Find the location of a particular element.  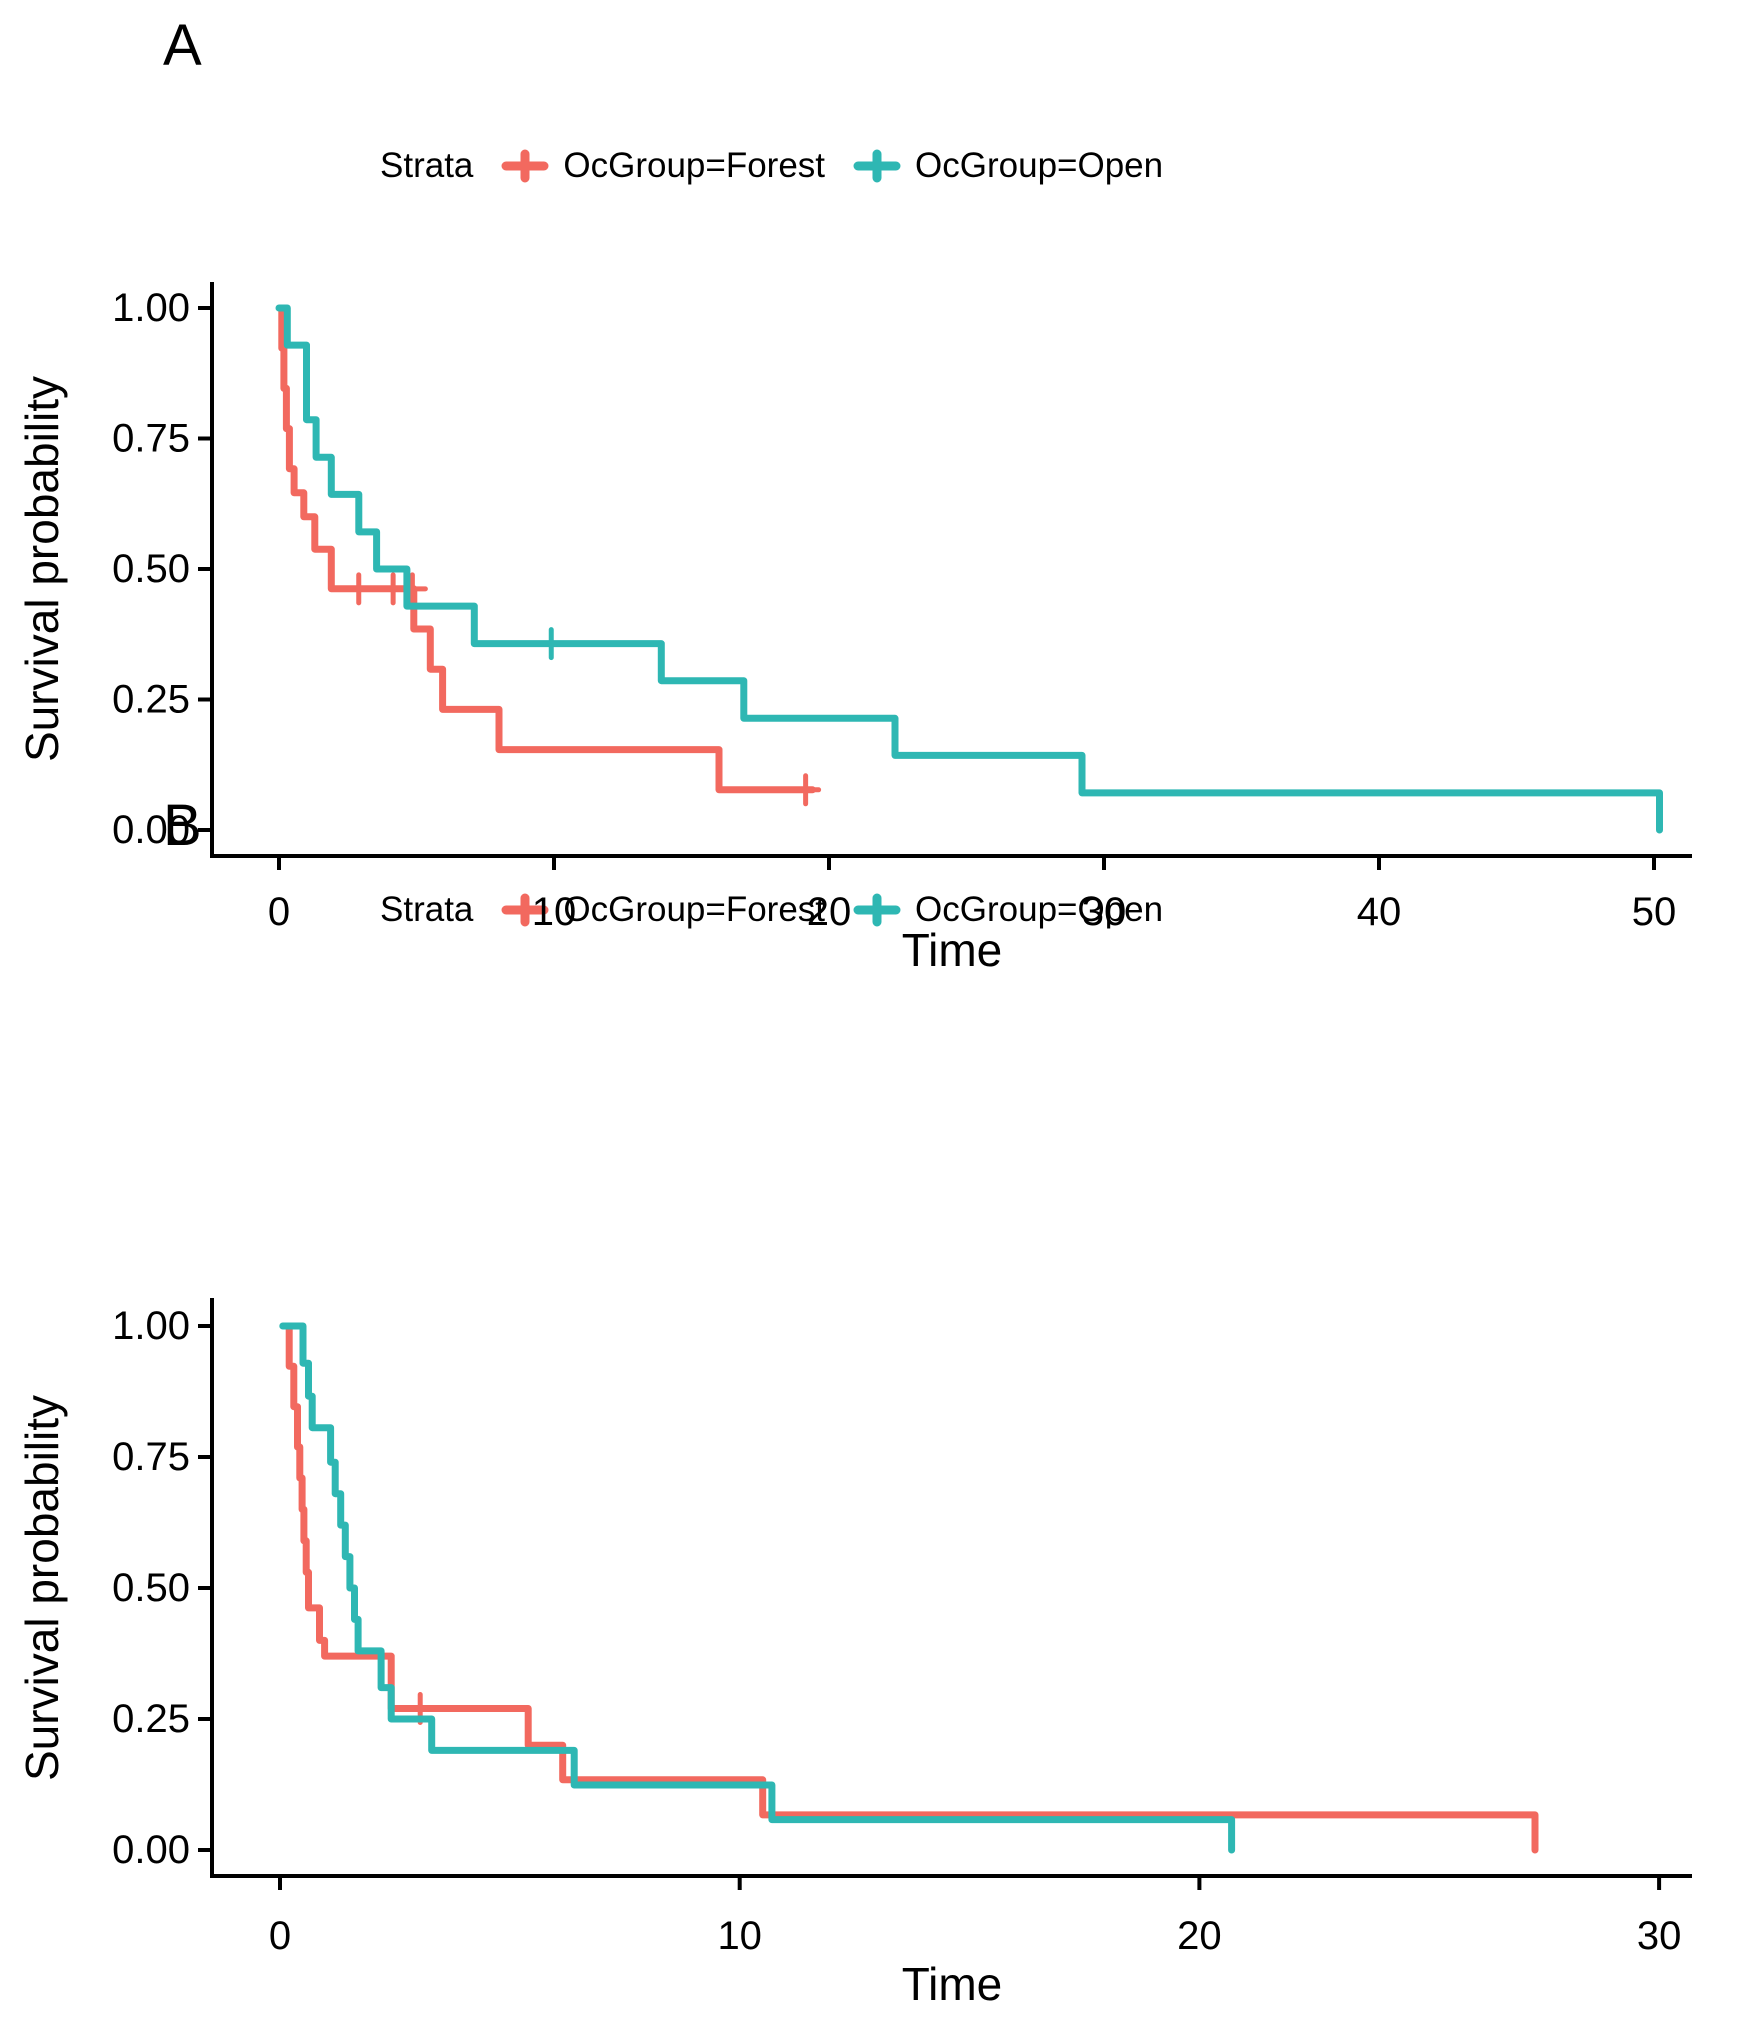

panel-label-b: B is located at coordinates (182, 825).